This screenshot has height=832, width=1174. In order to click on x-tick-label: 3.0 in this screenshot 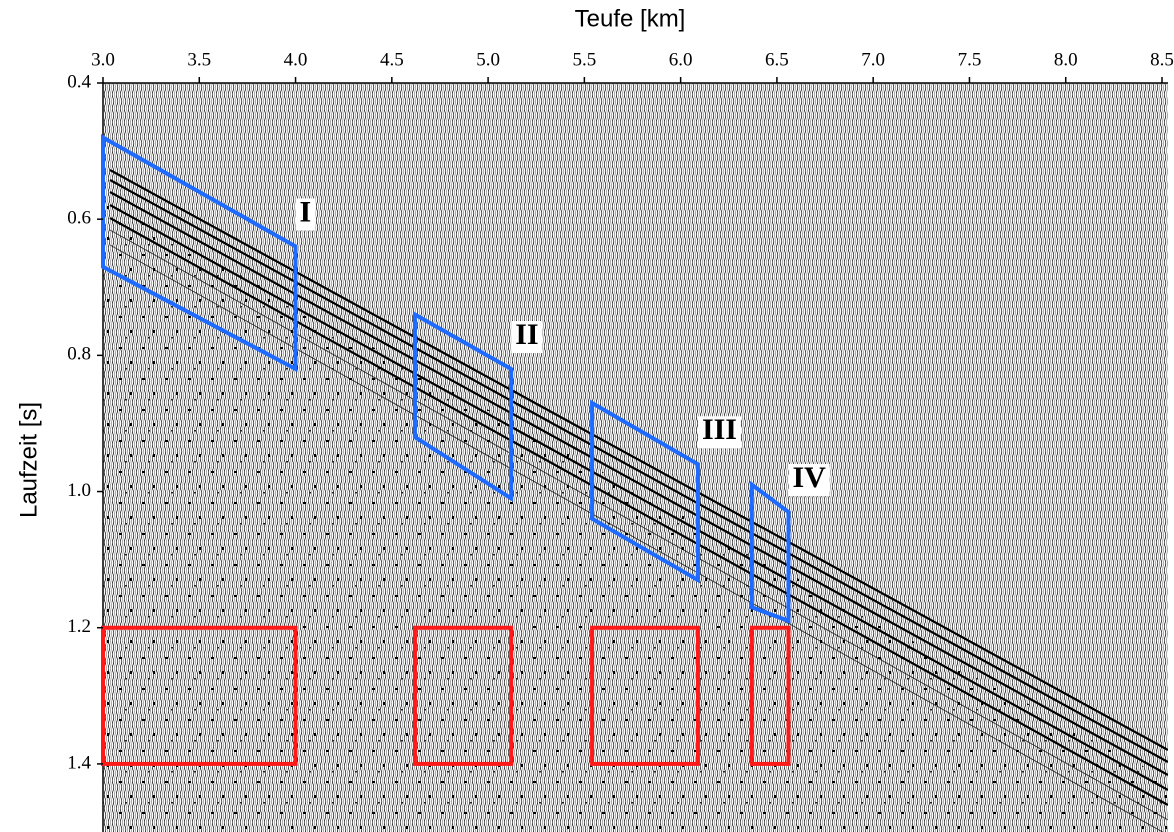, I will do `click(103, 59)`.